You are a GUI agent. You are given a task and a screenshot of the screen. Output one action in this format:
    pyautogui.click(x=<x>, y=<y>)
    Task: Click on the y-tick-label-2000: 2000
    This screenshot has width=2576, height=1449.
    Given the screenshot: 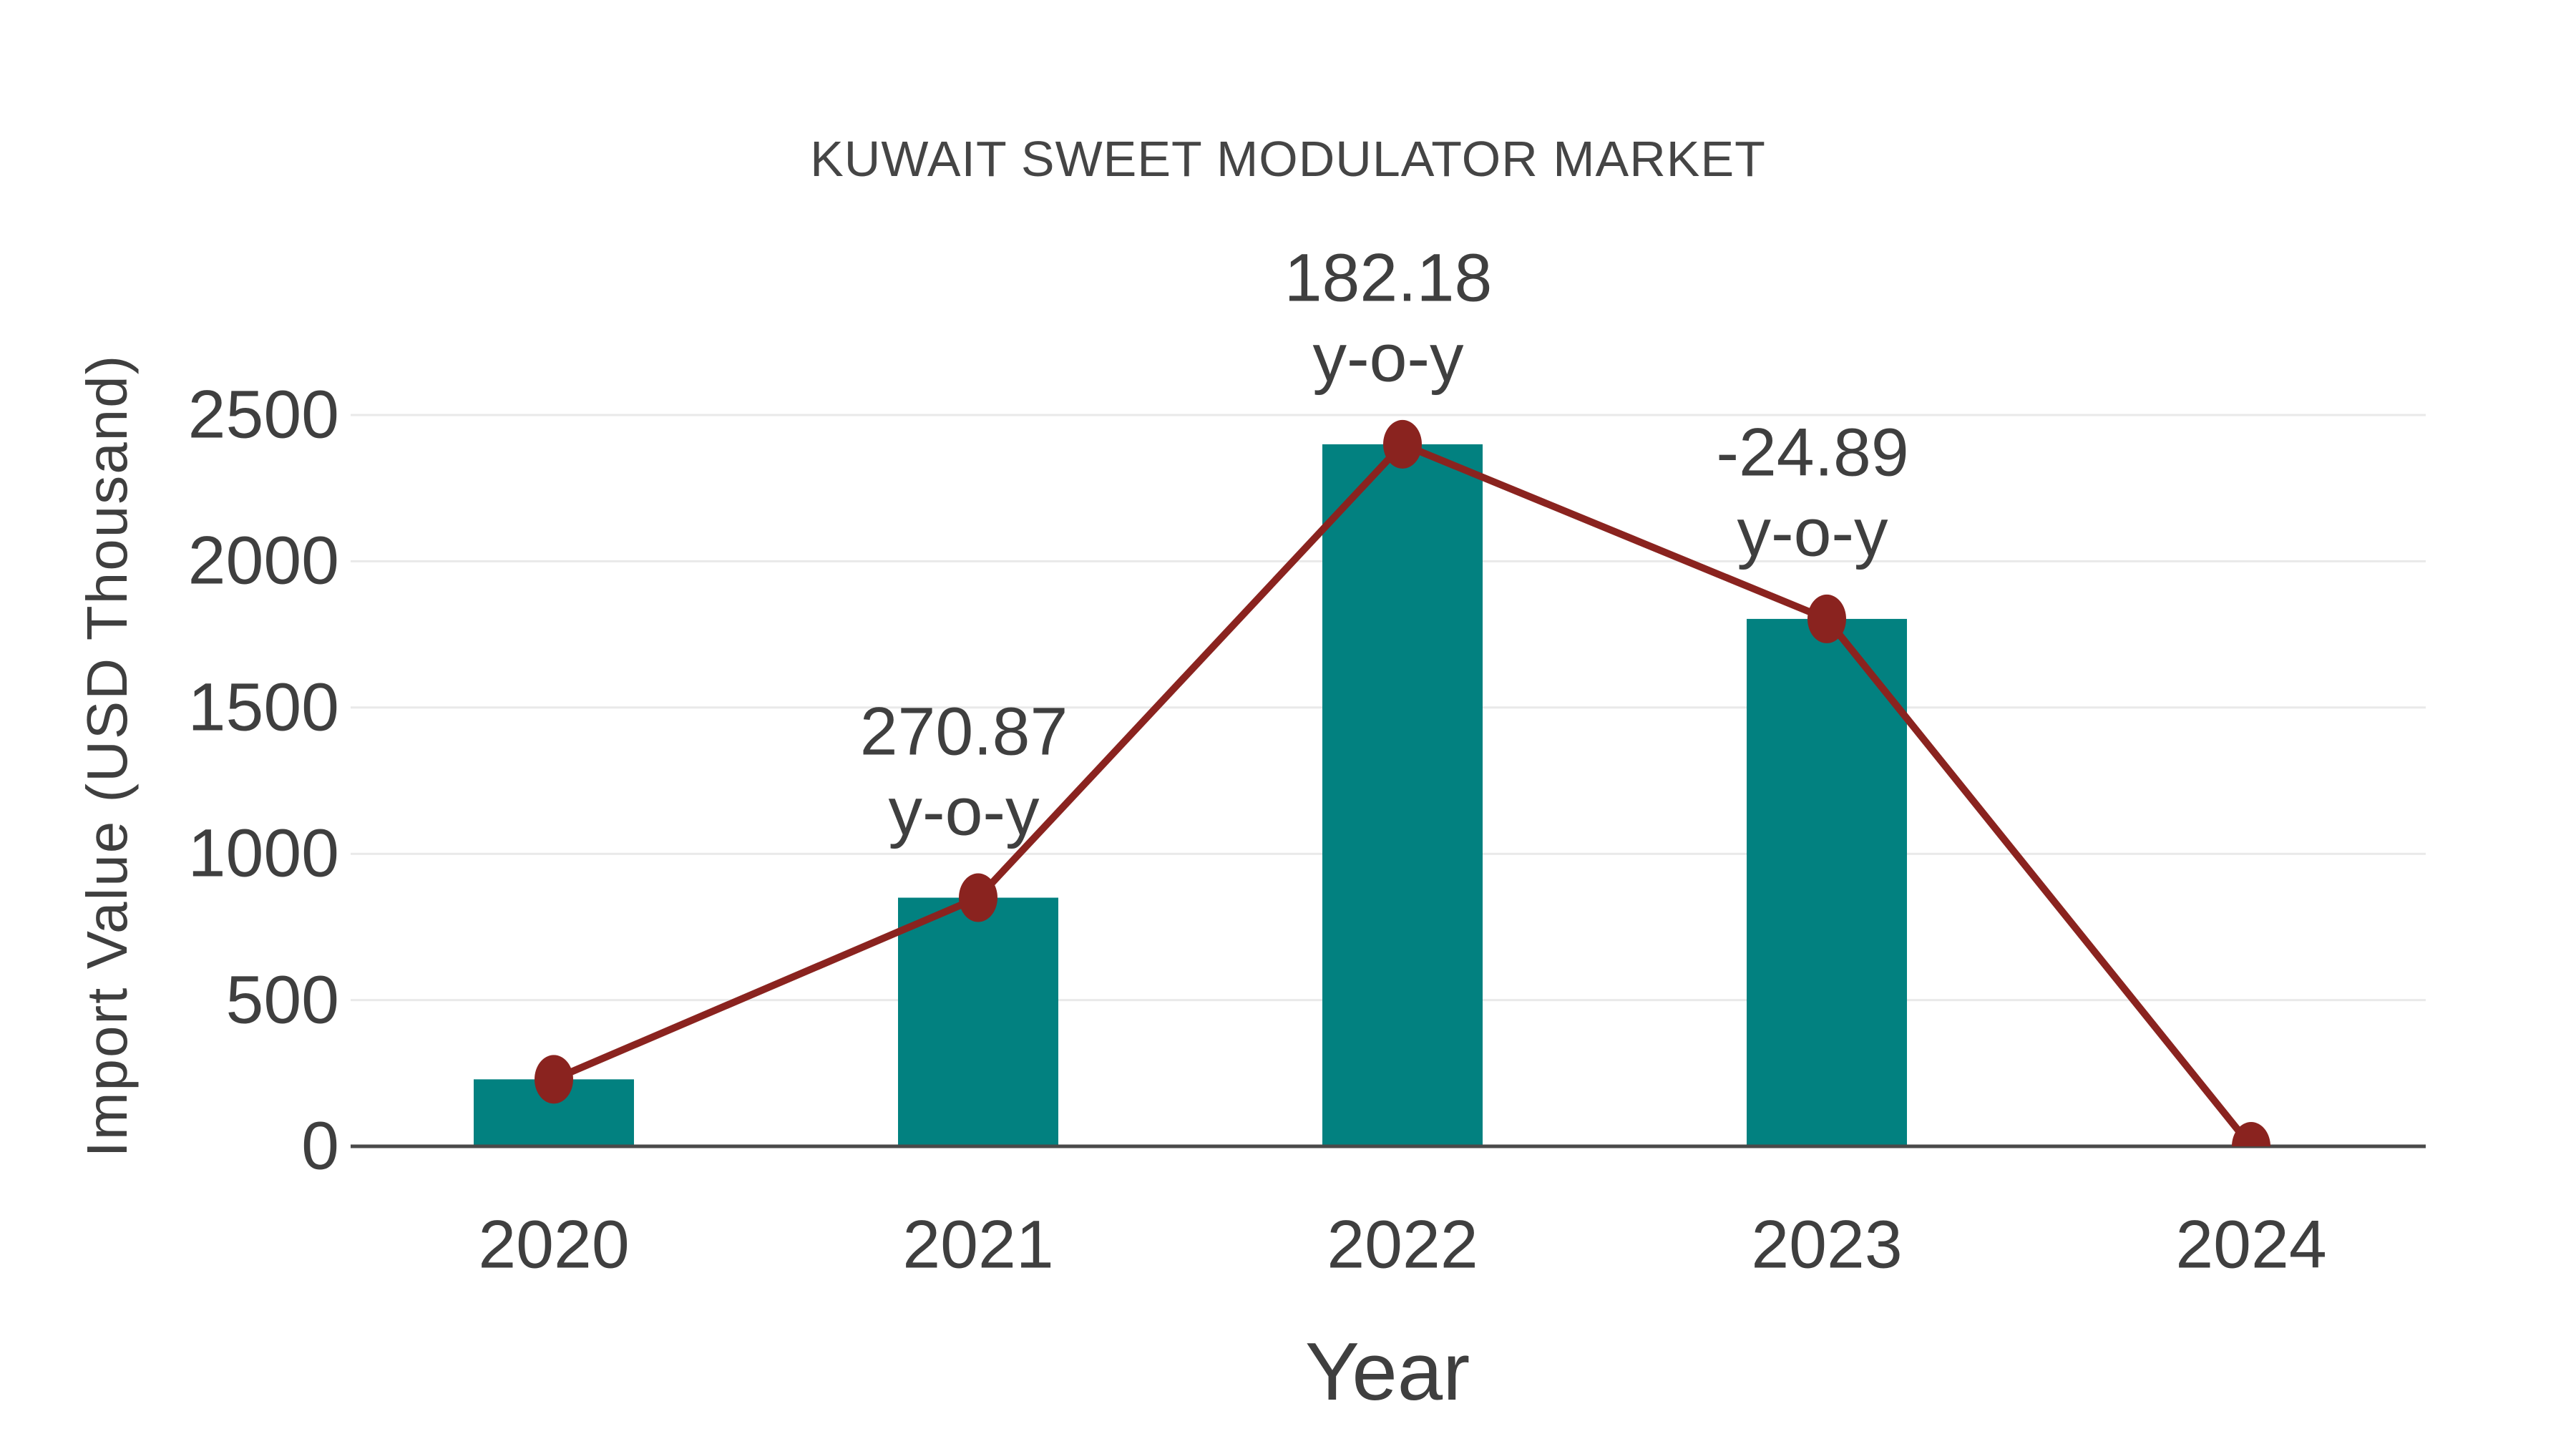 What is the action you would take?
    pyautogui.click(x=263, y=560)
    